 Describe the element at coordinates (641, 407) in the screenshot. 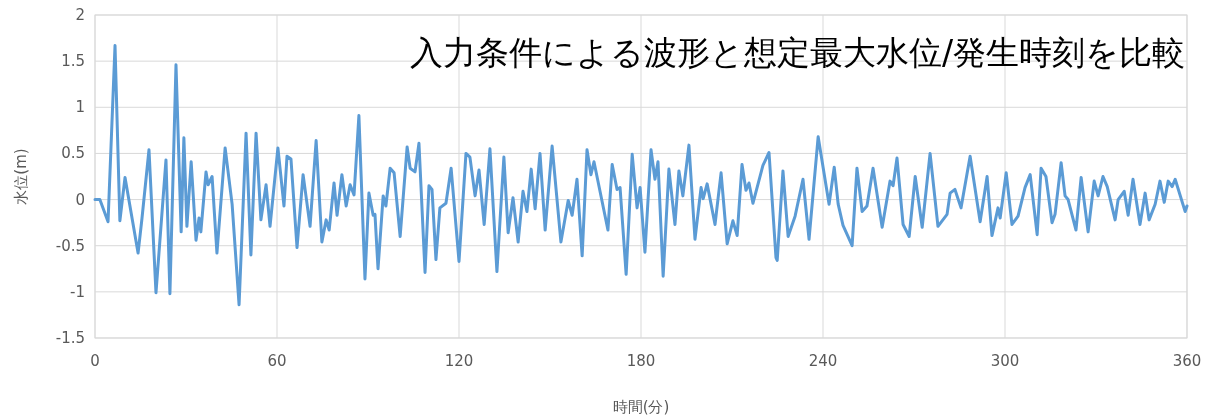

I see `x-axis-title: 時間(分)` at that location.